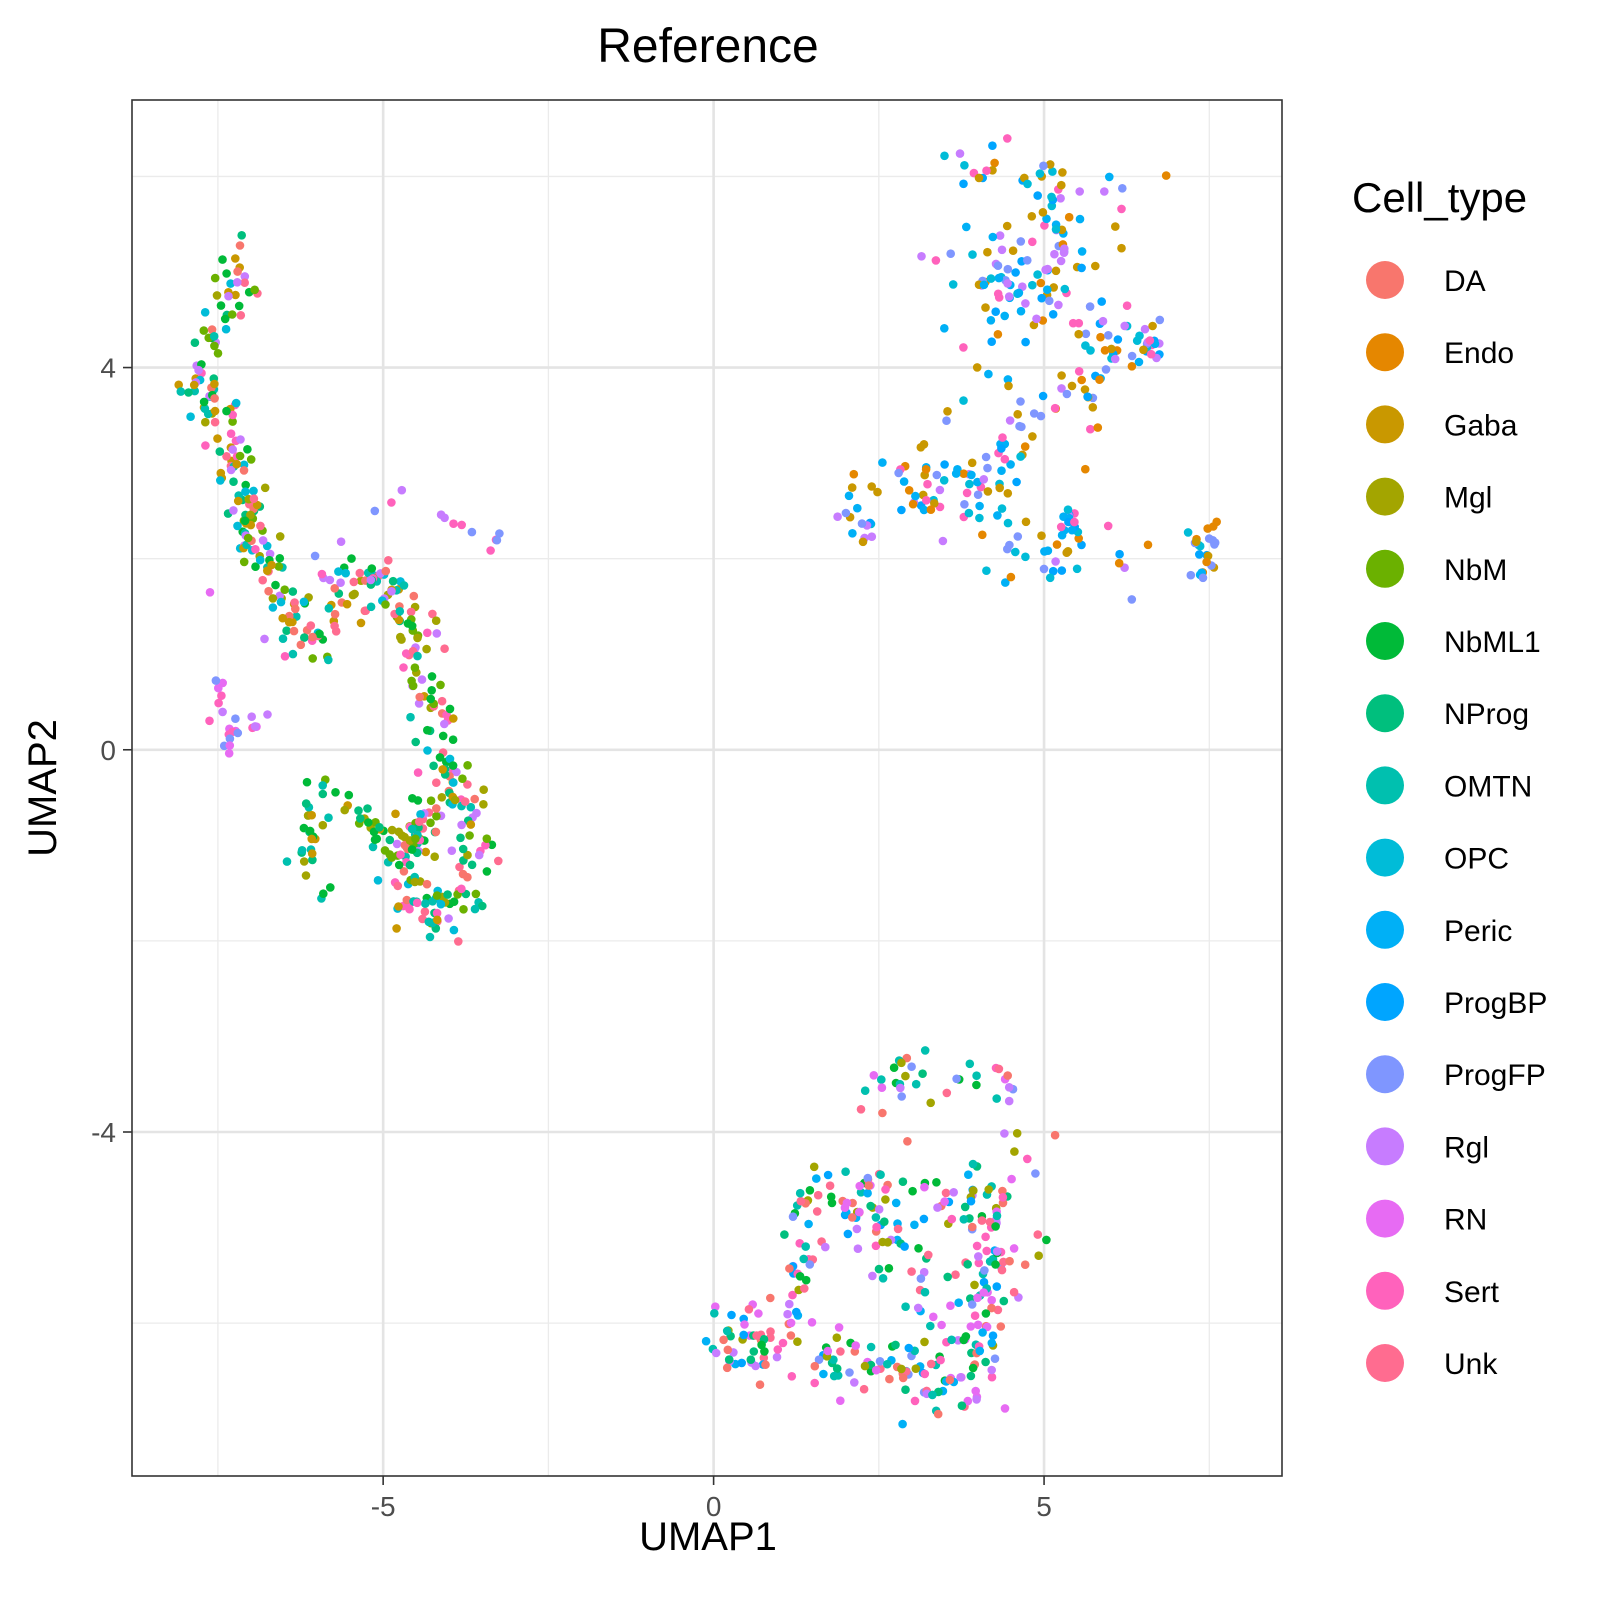 The width and height of the screenshot is (1600, 1600). What do you see at coordinates (1475, 570) in the screenshot?
I see `legend-label: NbM` at bounding box center [1475, 570].